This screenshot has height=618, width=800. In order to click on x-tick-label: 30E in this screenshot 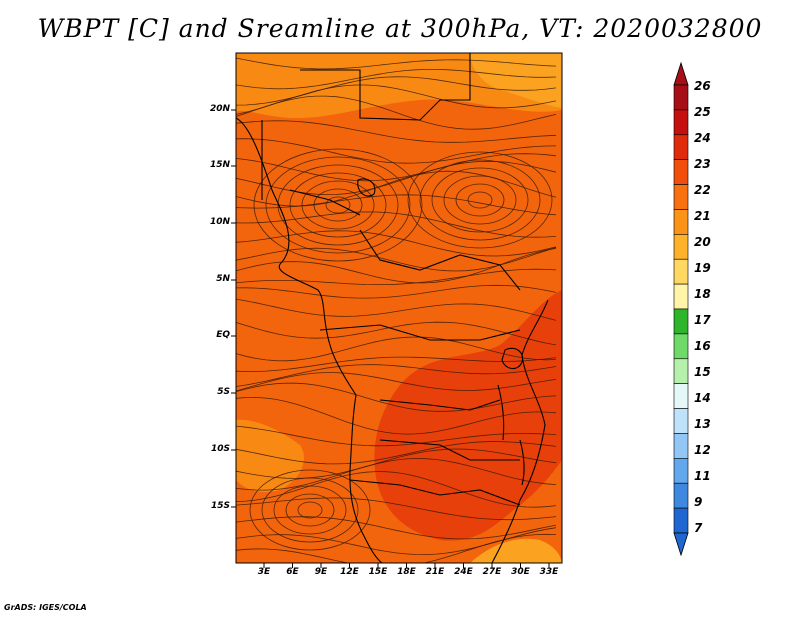, I will do `click(520, 572)`.